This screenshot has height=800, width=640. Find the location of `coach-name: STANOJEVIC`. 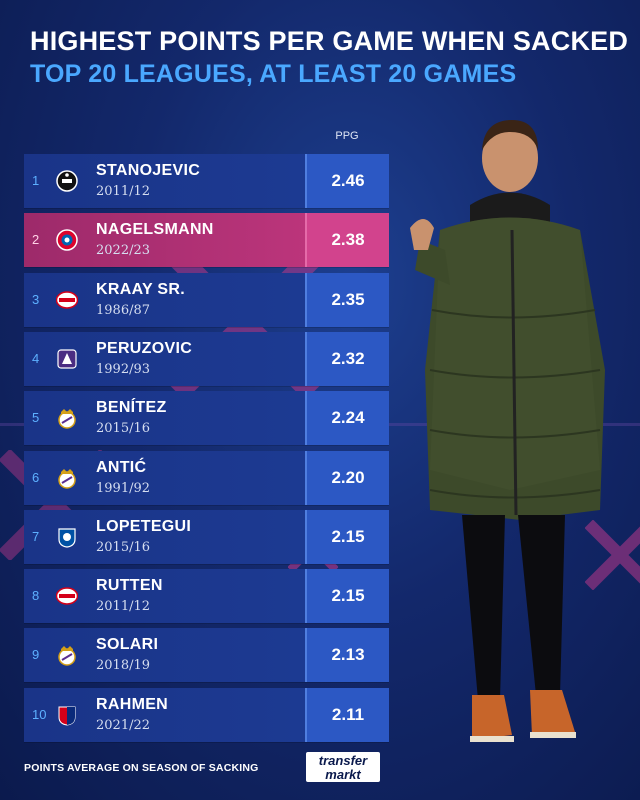

coach-name: STANOJEVIC is located at coordinates (148, 170).